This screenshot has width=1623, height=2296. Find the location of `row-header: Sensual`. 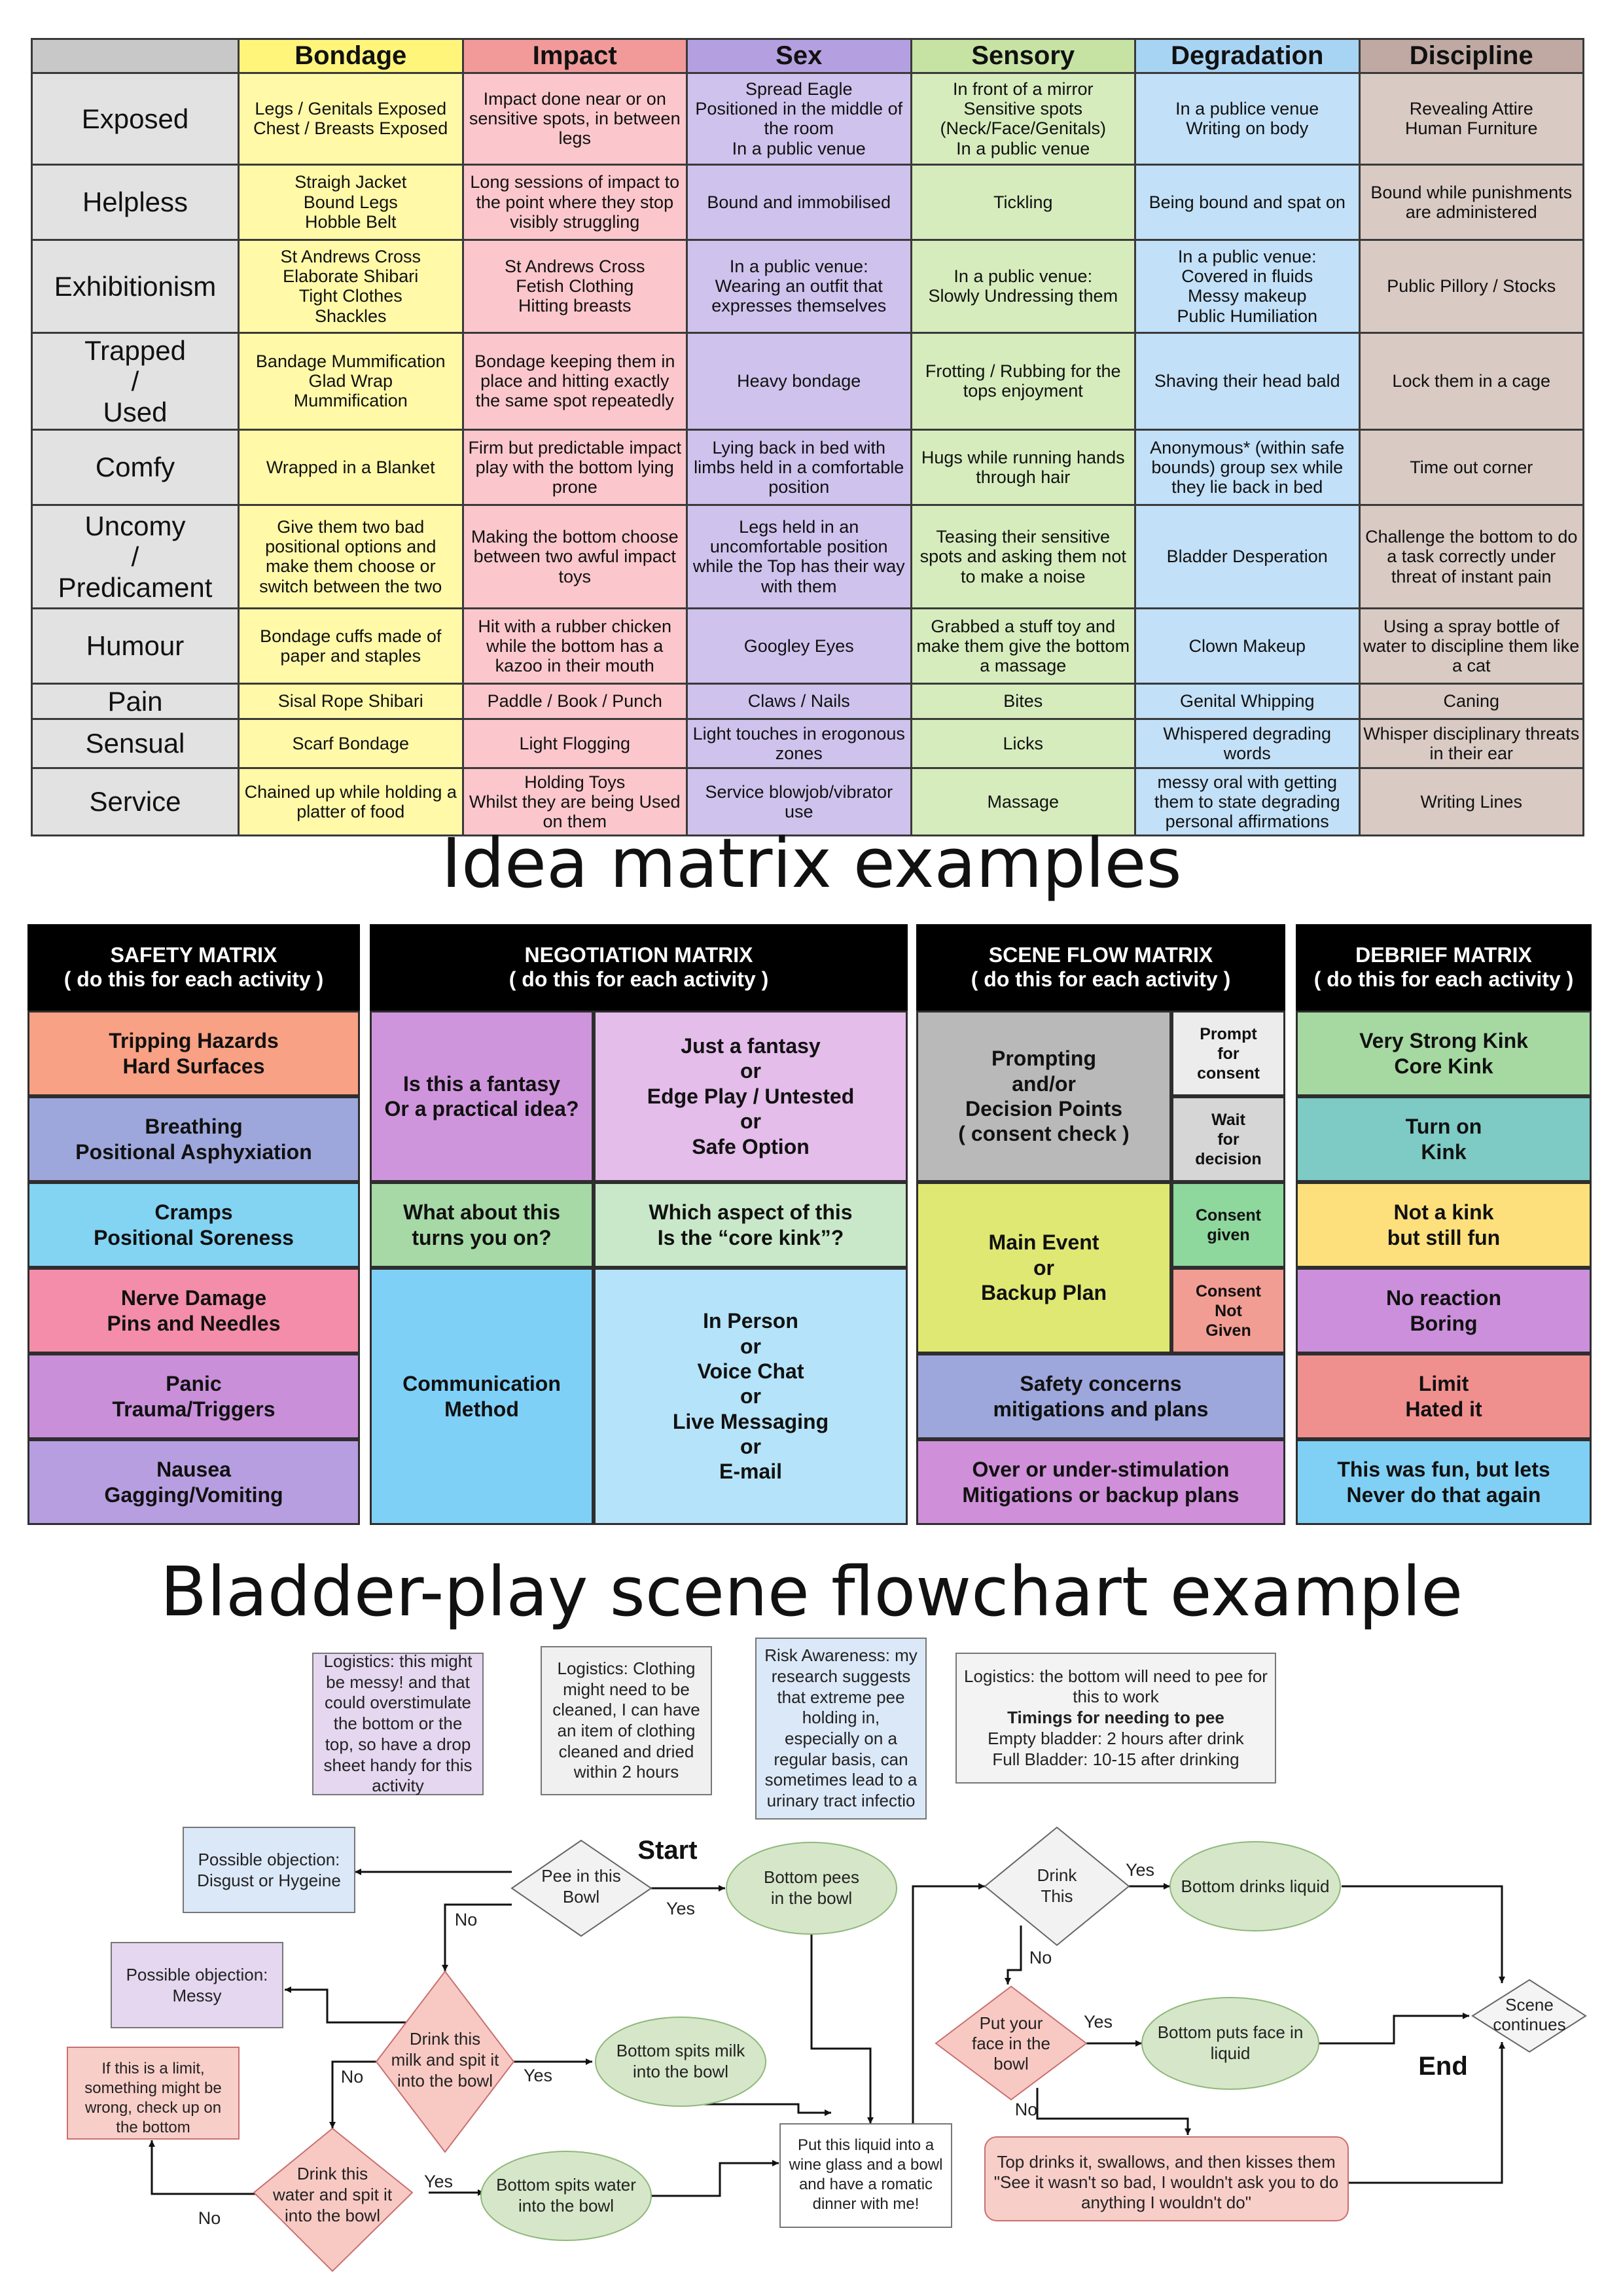

row-header: Sensual is located at coordinates (135, 743).